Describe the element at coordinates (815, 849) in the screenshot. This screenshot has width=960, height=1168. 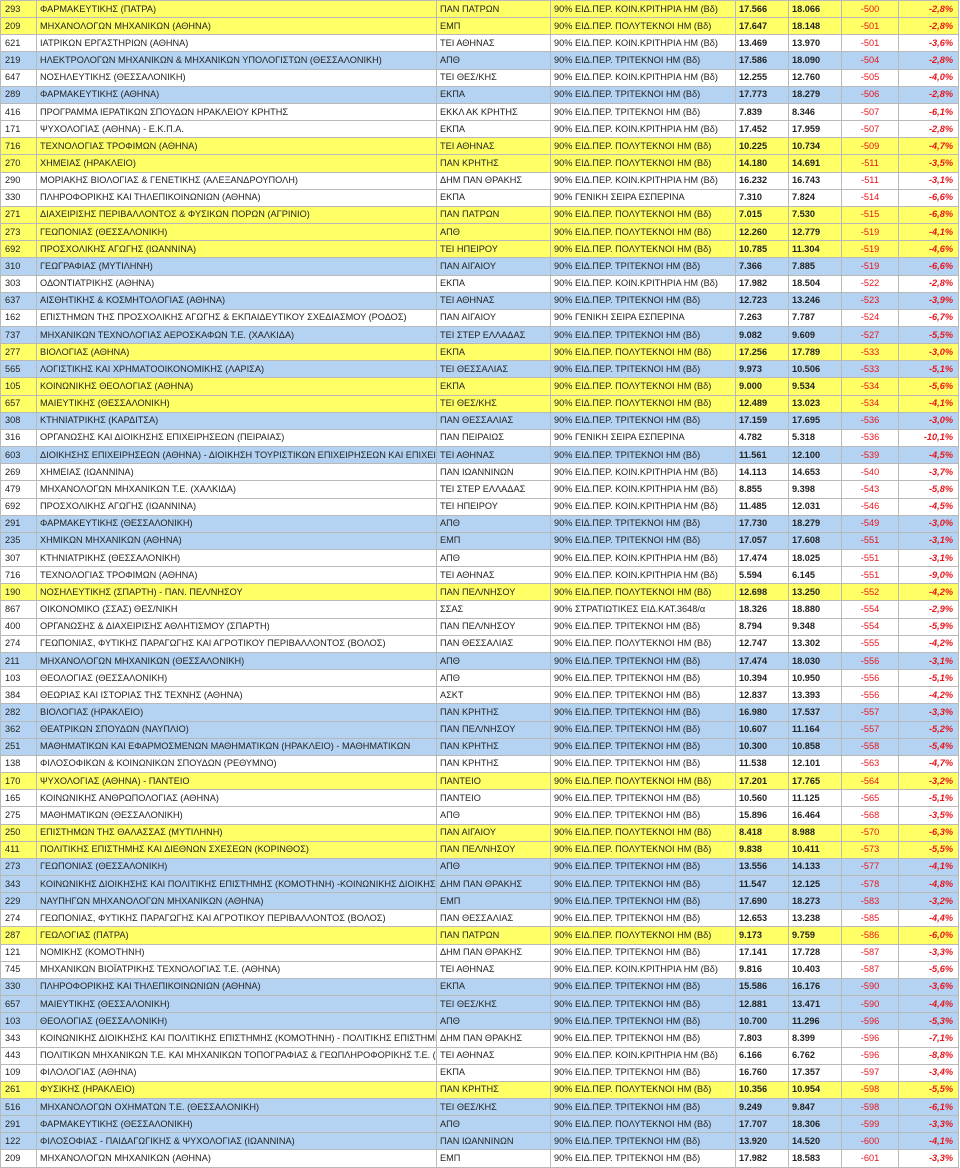
I see `base-2014-cell: 10.411` at that location.